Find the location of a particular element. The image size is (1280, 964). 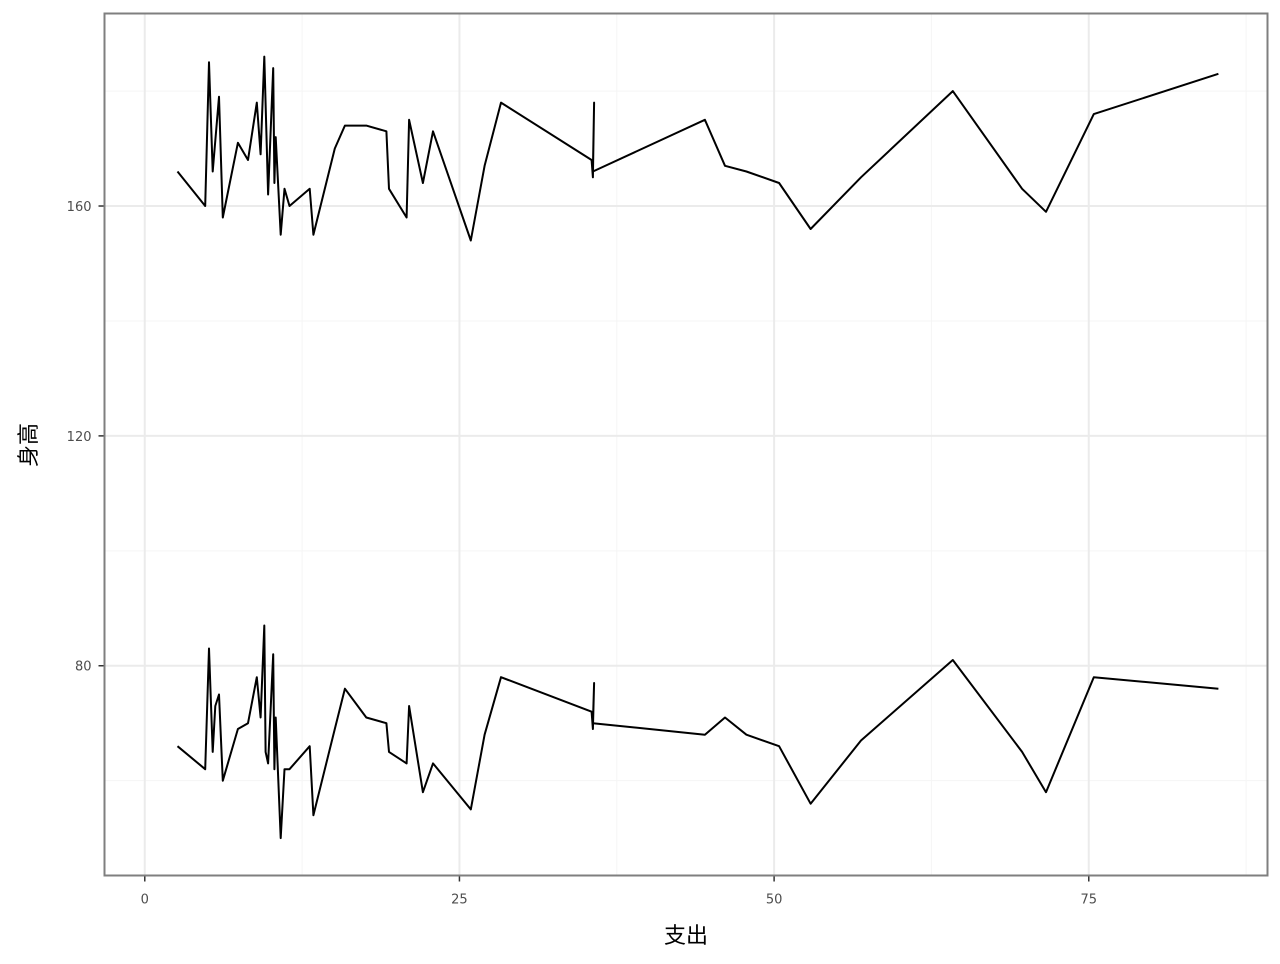

y-tick-label: 80 is located at coordinates (83, 667).